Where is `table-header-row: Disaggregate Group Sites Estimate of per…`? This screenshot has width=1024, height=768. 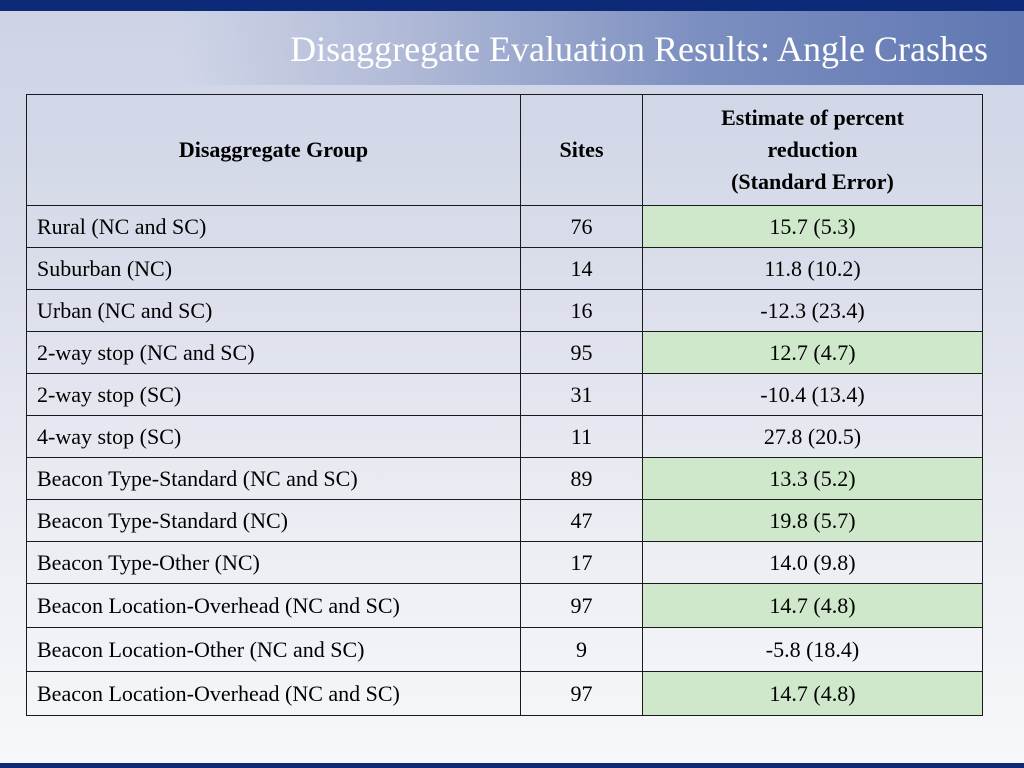 table-header-row: Disaggregate Group Sites Estimate of per… is located at coordinates (504, 150).